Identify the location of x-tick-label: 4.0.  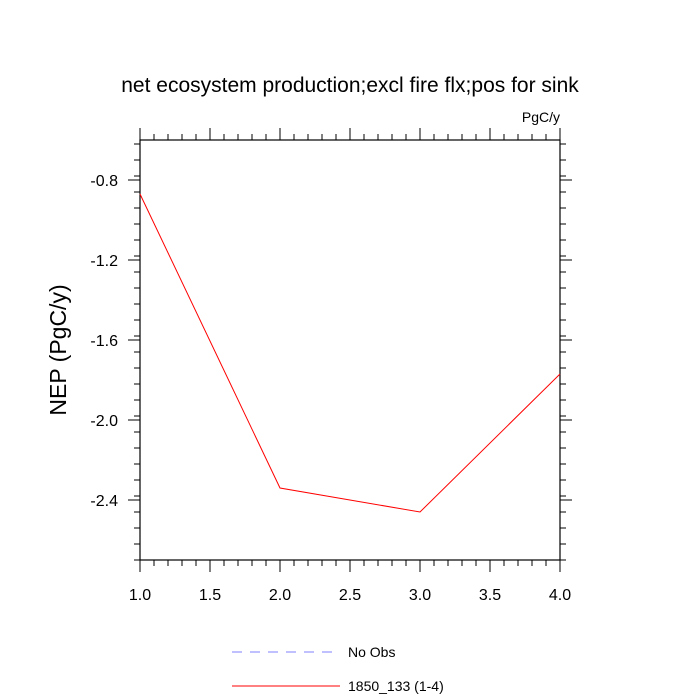
(560, 595).